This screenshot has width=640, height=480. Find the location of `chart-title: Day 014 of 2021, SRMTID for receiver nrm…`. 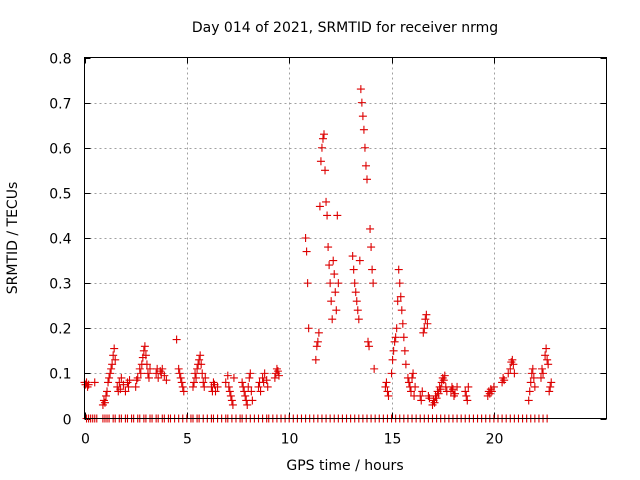

chart-title: Day 014 of 2021, SRMTID for receiver nrm… is located at coordinates (345, 28).